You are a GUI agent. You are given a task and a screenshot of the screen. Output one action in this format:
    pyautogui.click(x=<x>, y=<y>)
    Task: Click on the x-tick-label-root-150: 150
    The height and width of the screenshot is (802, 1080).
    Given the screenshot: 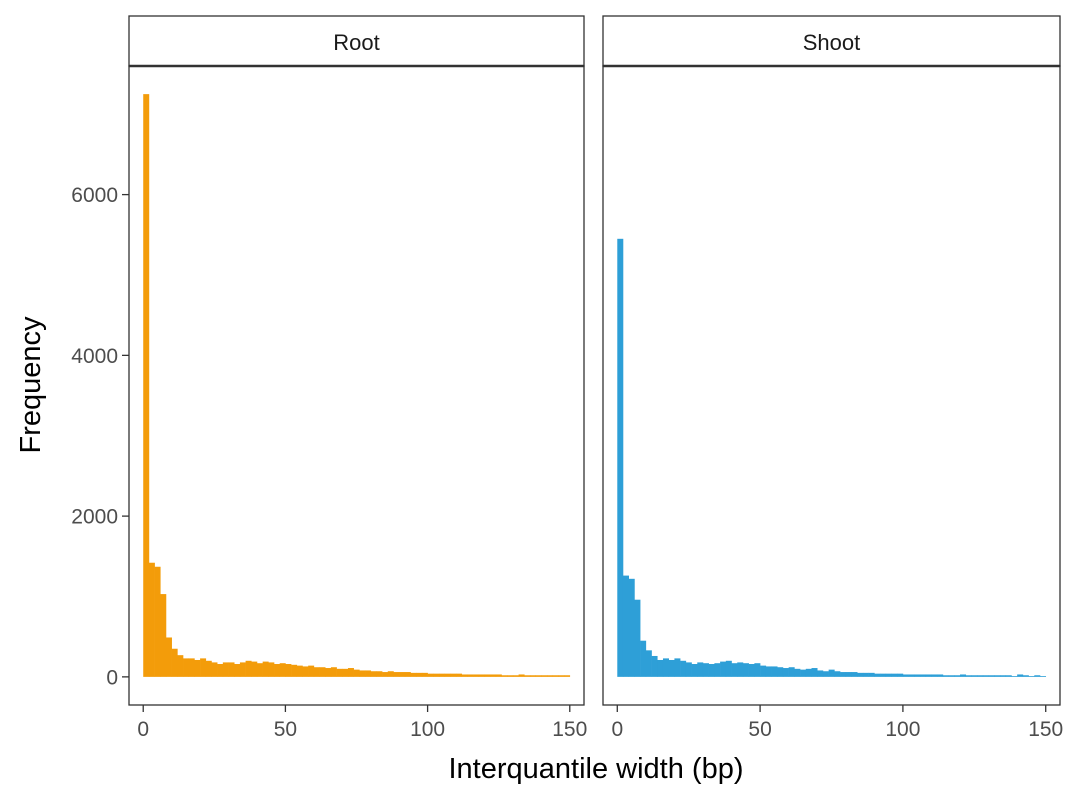 What is the action you would take?
    pyautogui.click(x=569, y=729)
    